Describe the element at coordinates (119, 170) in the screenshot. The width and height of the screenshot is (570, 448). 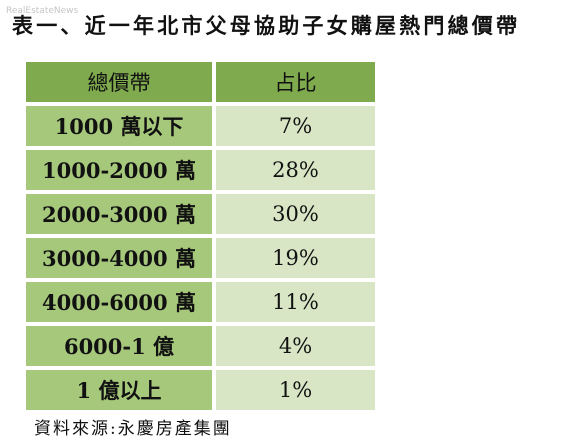
I see `price-band-cell: 1000-2000 萬` at that location.